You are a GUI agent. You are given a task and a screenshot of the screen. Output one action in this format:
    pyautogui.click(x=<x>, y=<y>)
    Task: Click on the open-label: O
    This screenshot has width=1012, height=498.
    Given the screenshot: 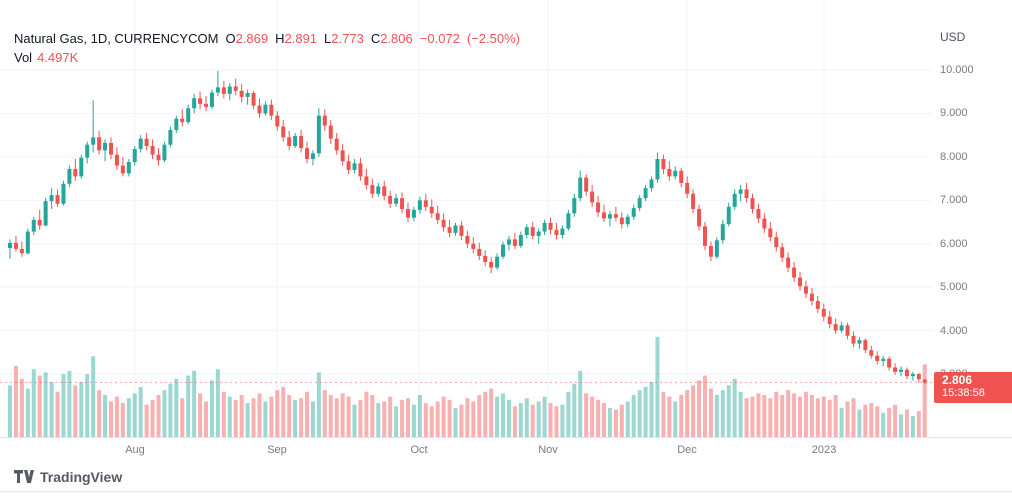 What is the action you would take?
    pyautogui.click(x=230, y=38)
    